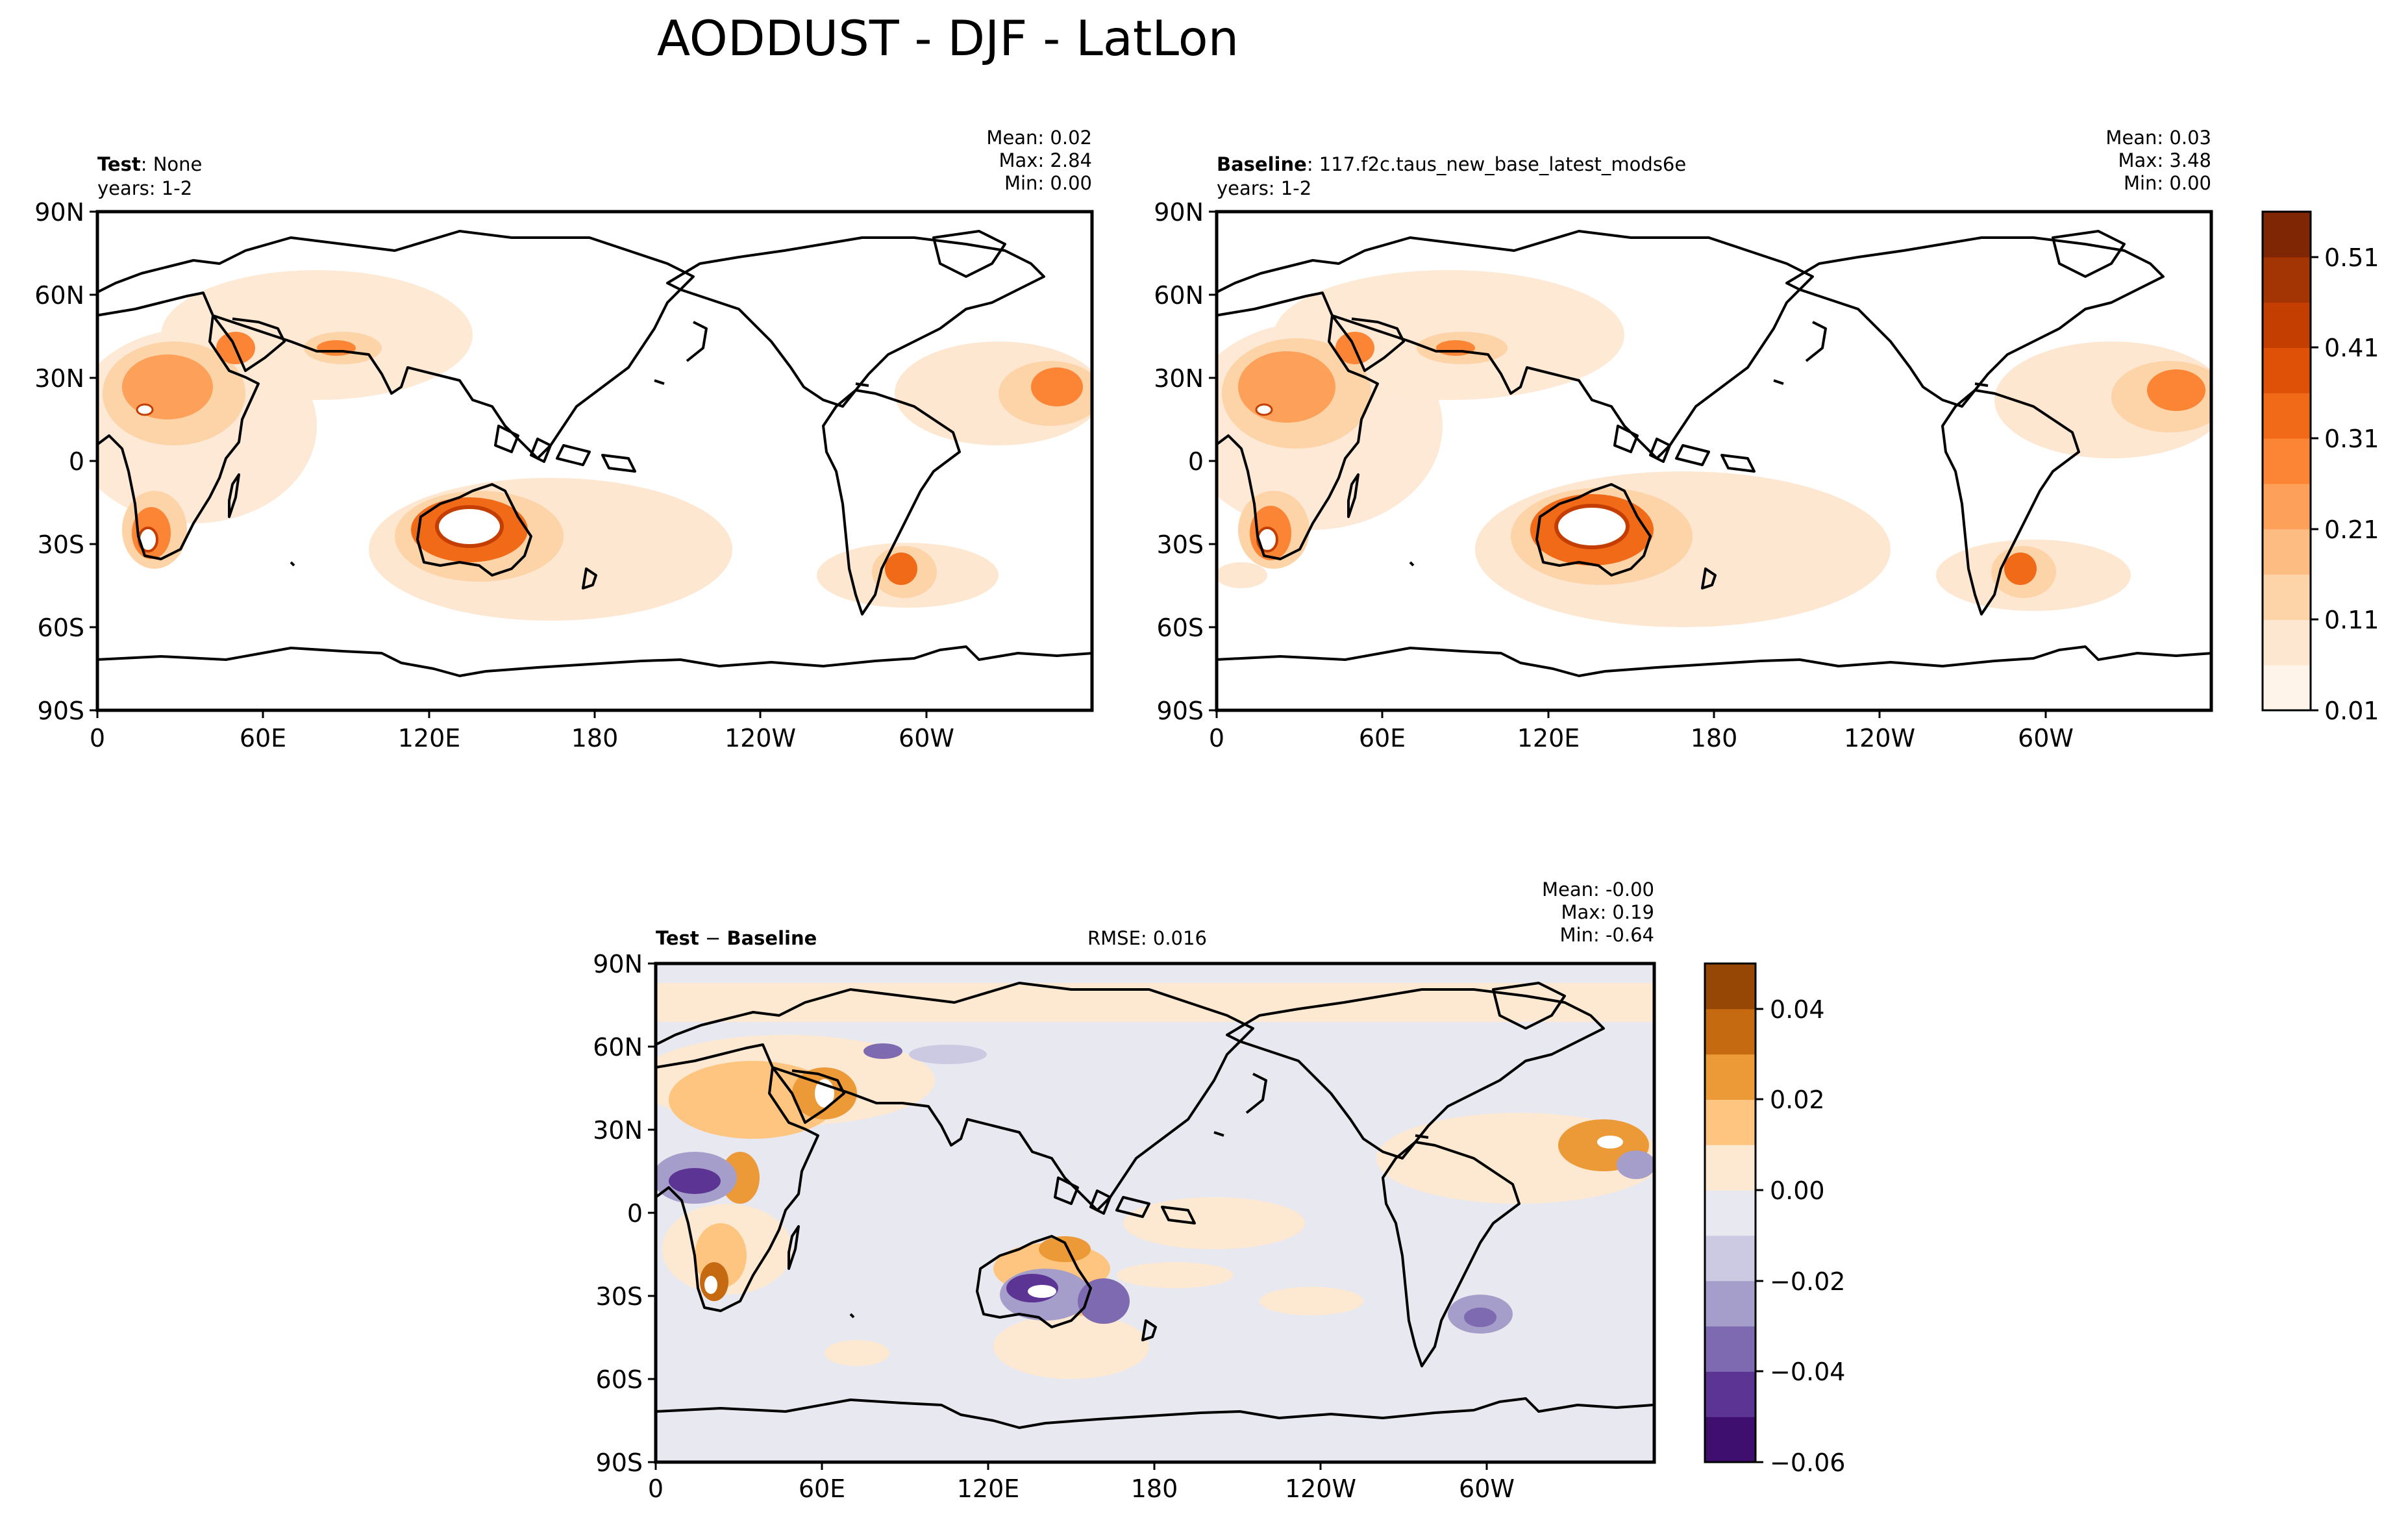 The height and width of the screenshot is (1529, 2408). What do you see at coordinates (948, 38) in the screenshot?
I see `figure-title: AODDUST - DJF - LatLon` at bounding box center [948, 38].